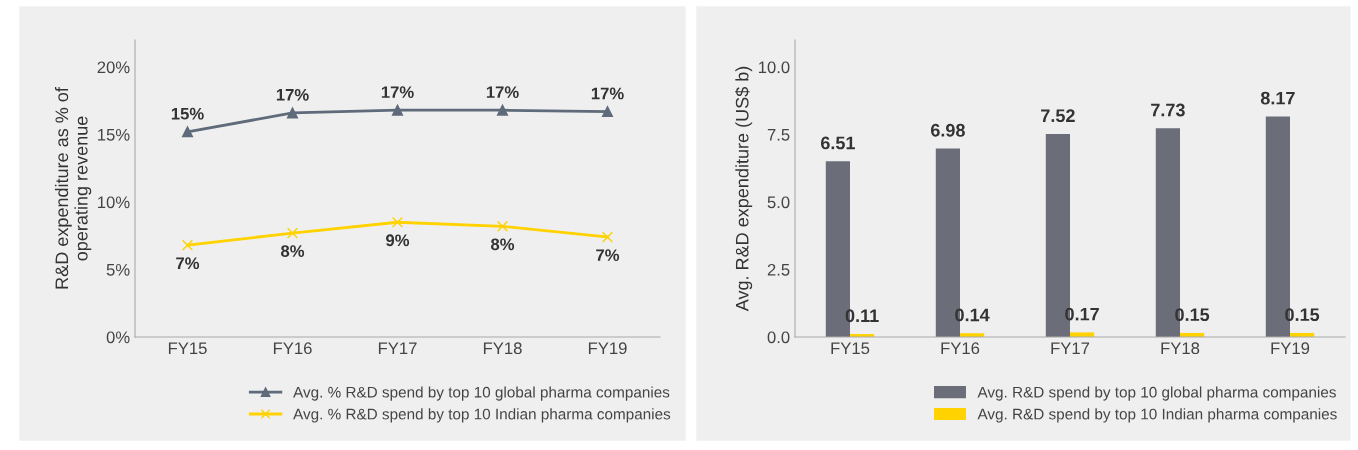 Image resolution: width=1358 pixels, height=450 pixels. I want to click on legend-label: Avg. R&D spend by top 10 global pharma companies, so click(1156, 393).